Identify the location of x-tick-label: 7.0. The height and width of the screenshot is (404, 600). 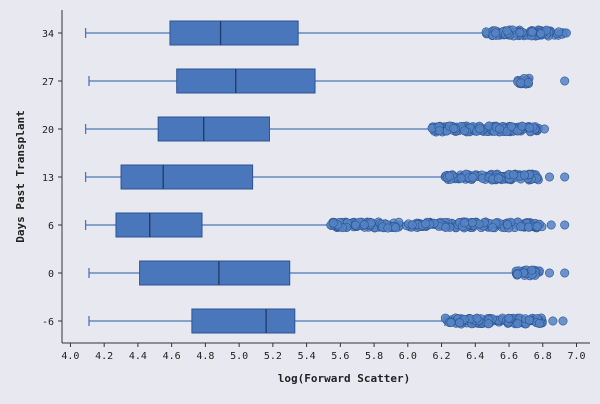
(576, 356).